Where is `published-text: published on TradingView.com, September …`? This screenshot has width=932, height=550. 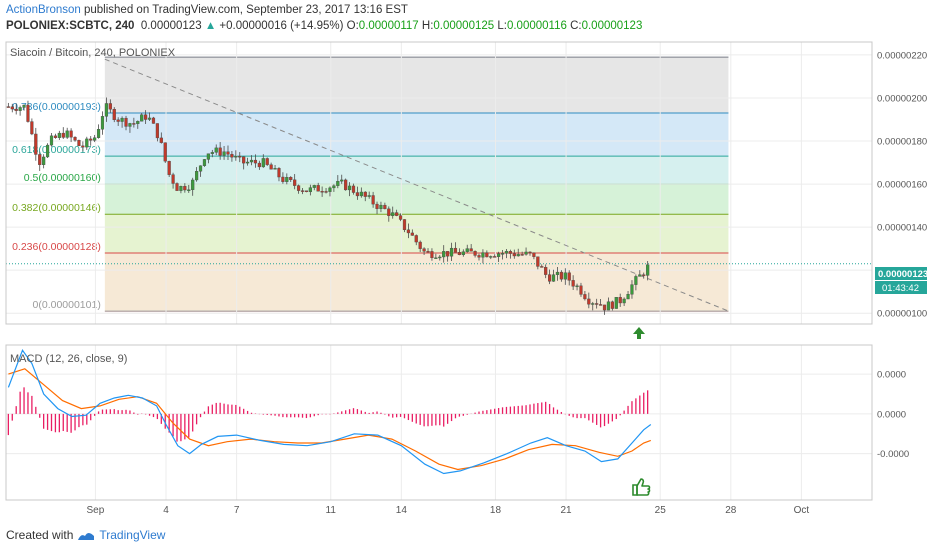
published-text: published on TradingView.com, September … is located at coordinates (244, 10).